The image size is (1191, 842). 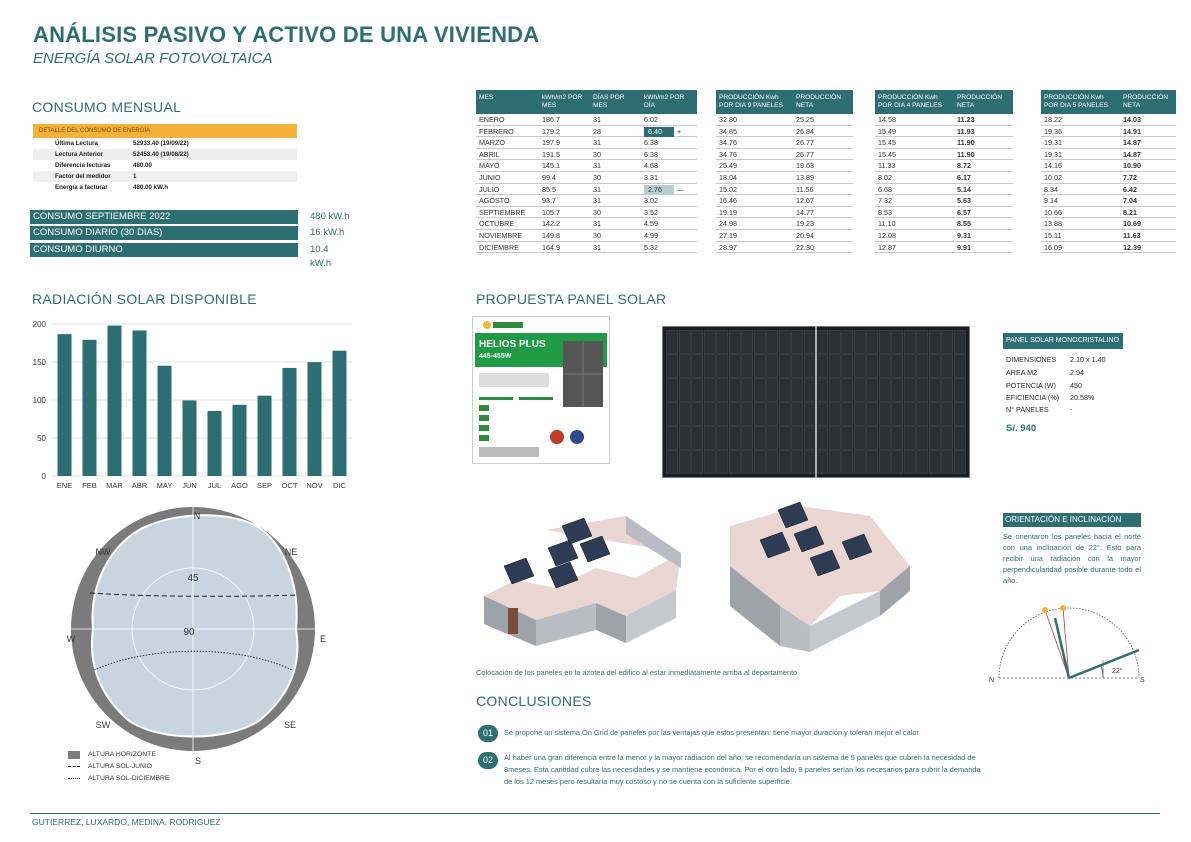 I want to click on table-cell: 10.66, so click(x=1053, y=212).